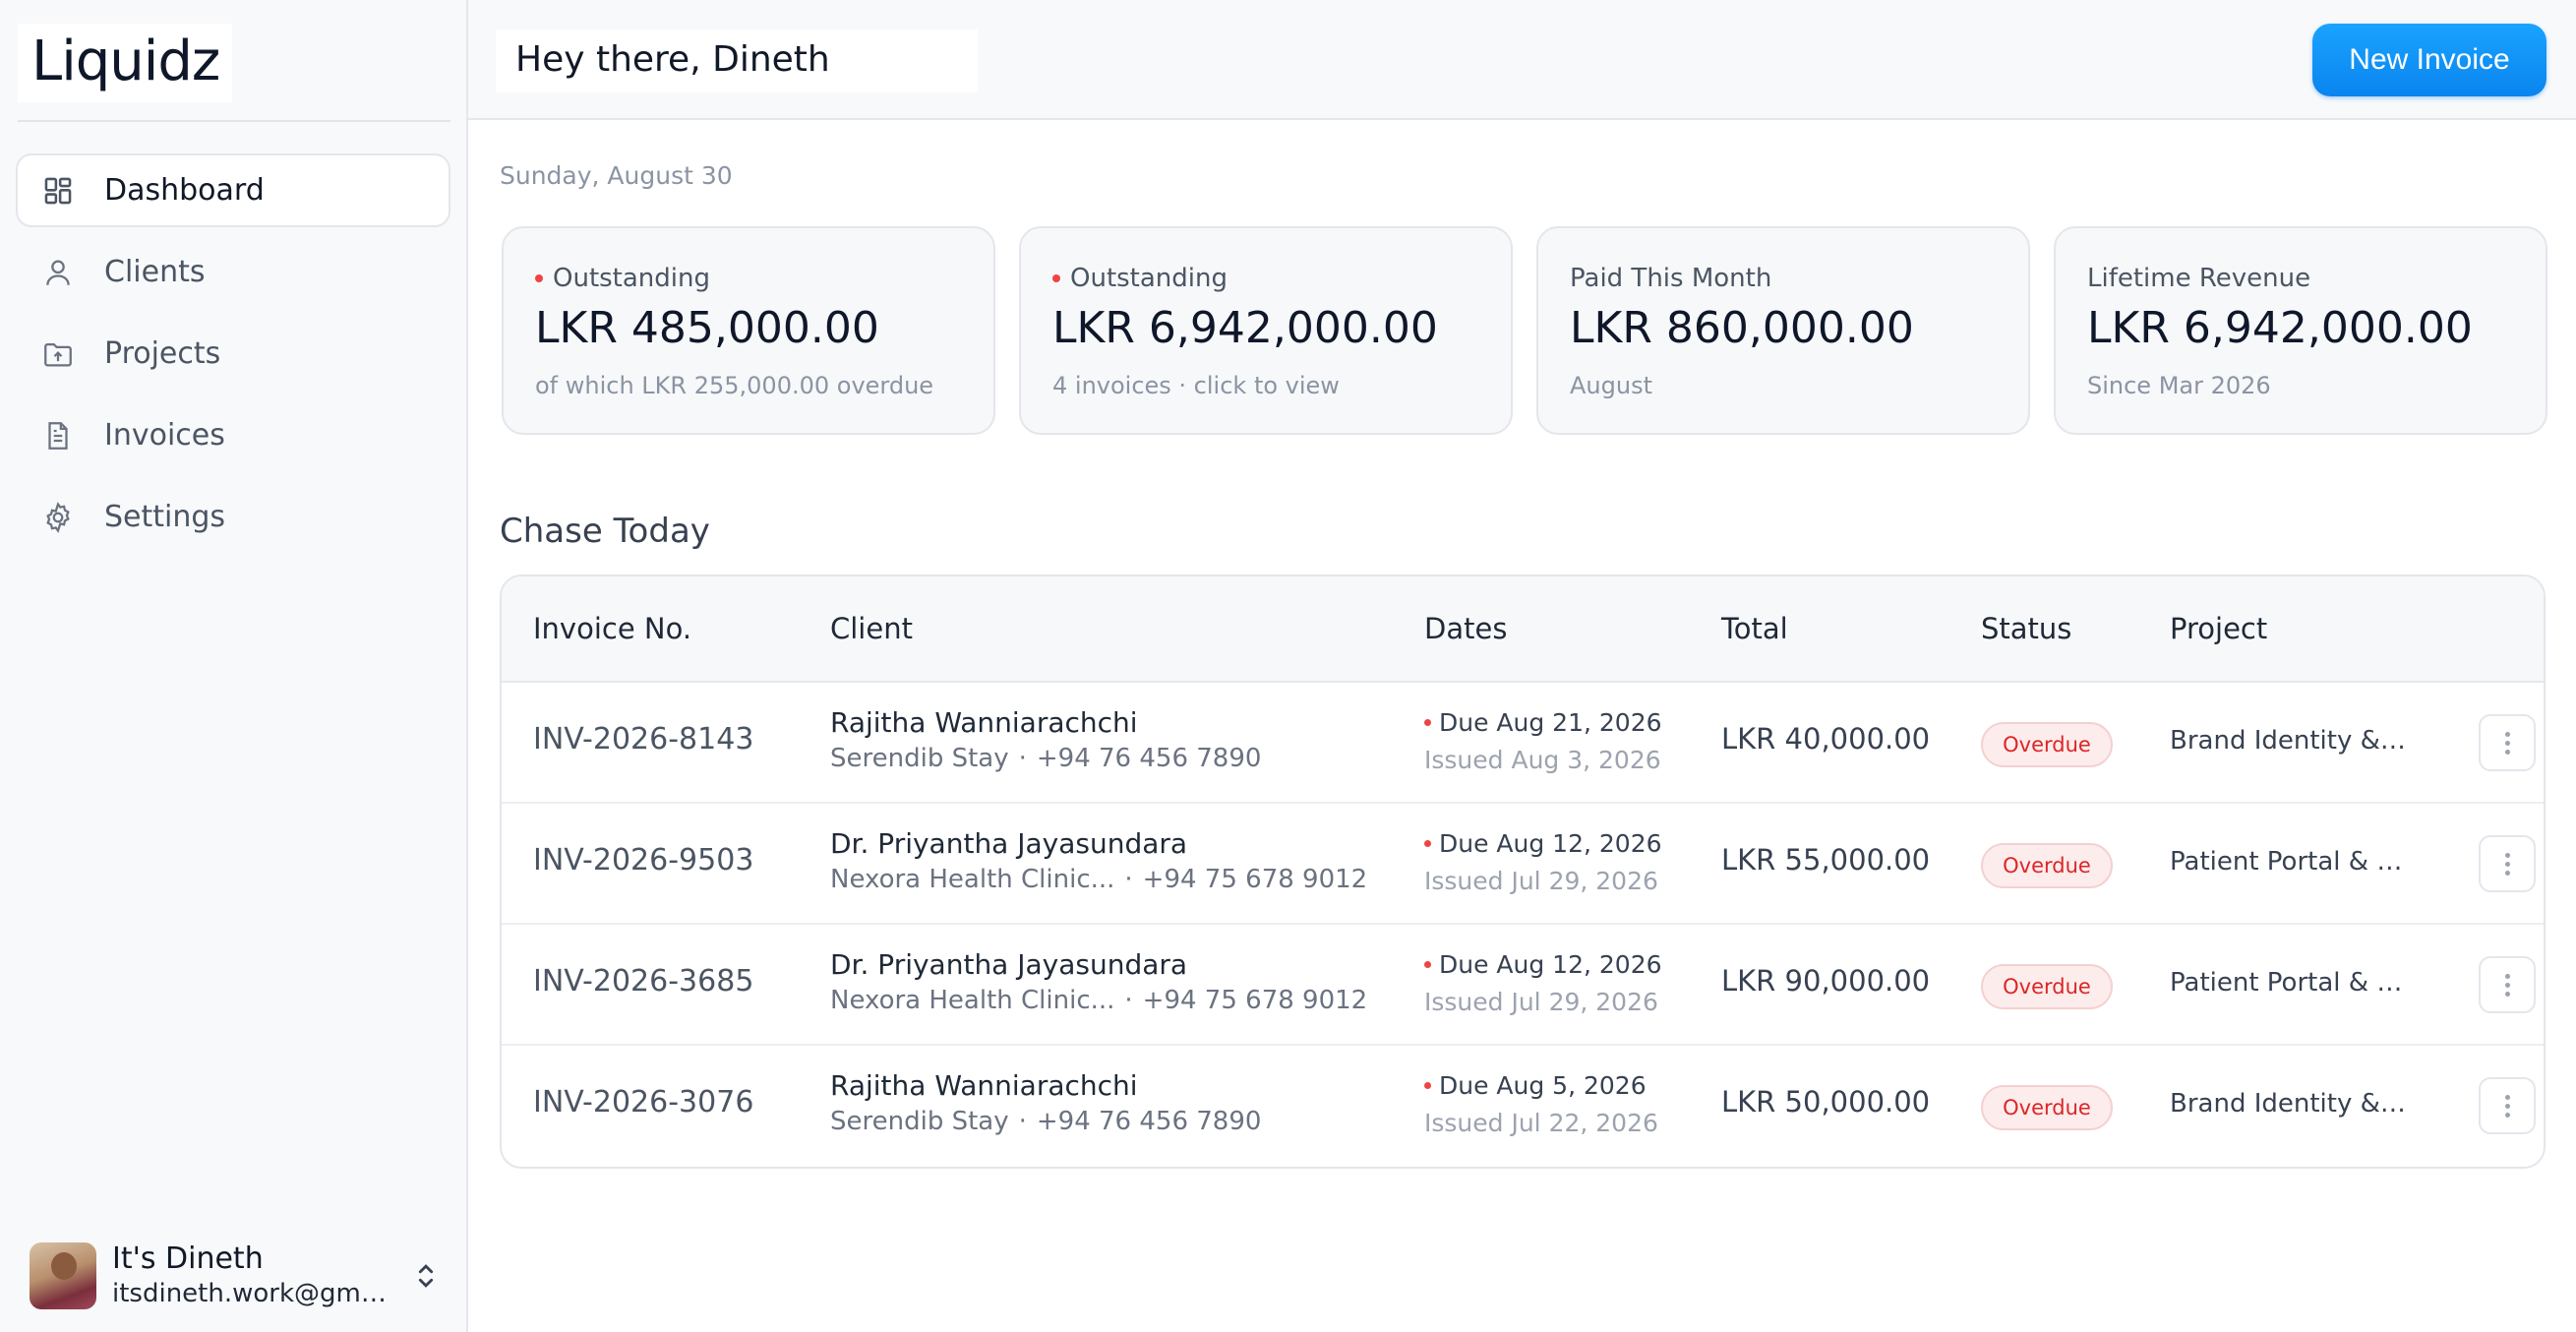 This screenshot has height=1332, width=2576. I want to click on sidebar-item-settings: Settings, so click(233, 517).